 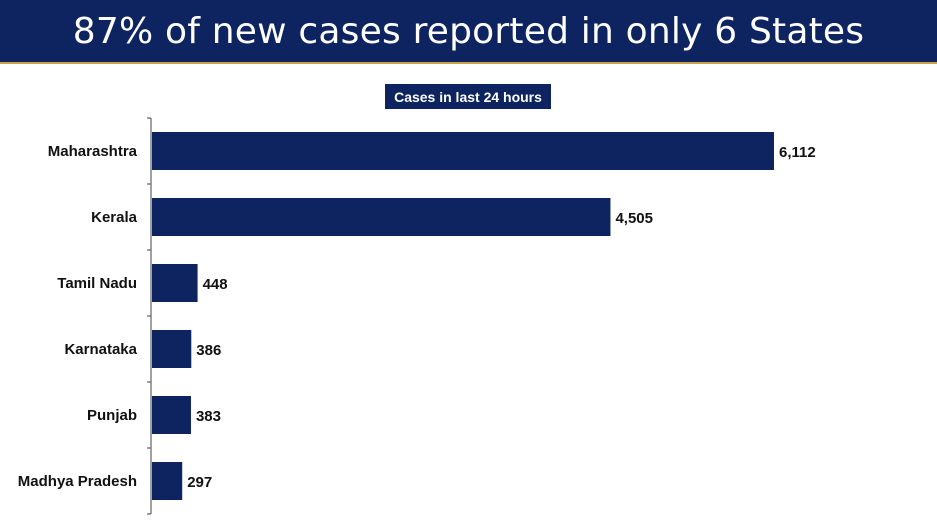 I want to click on data-label: 448, so click(x=215, y=284).